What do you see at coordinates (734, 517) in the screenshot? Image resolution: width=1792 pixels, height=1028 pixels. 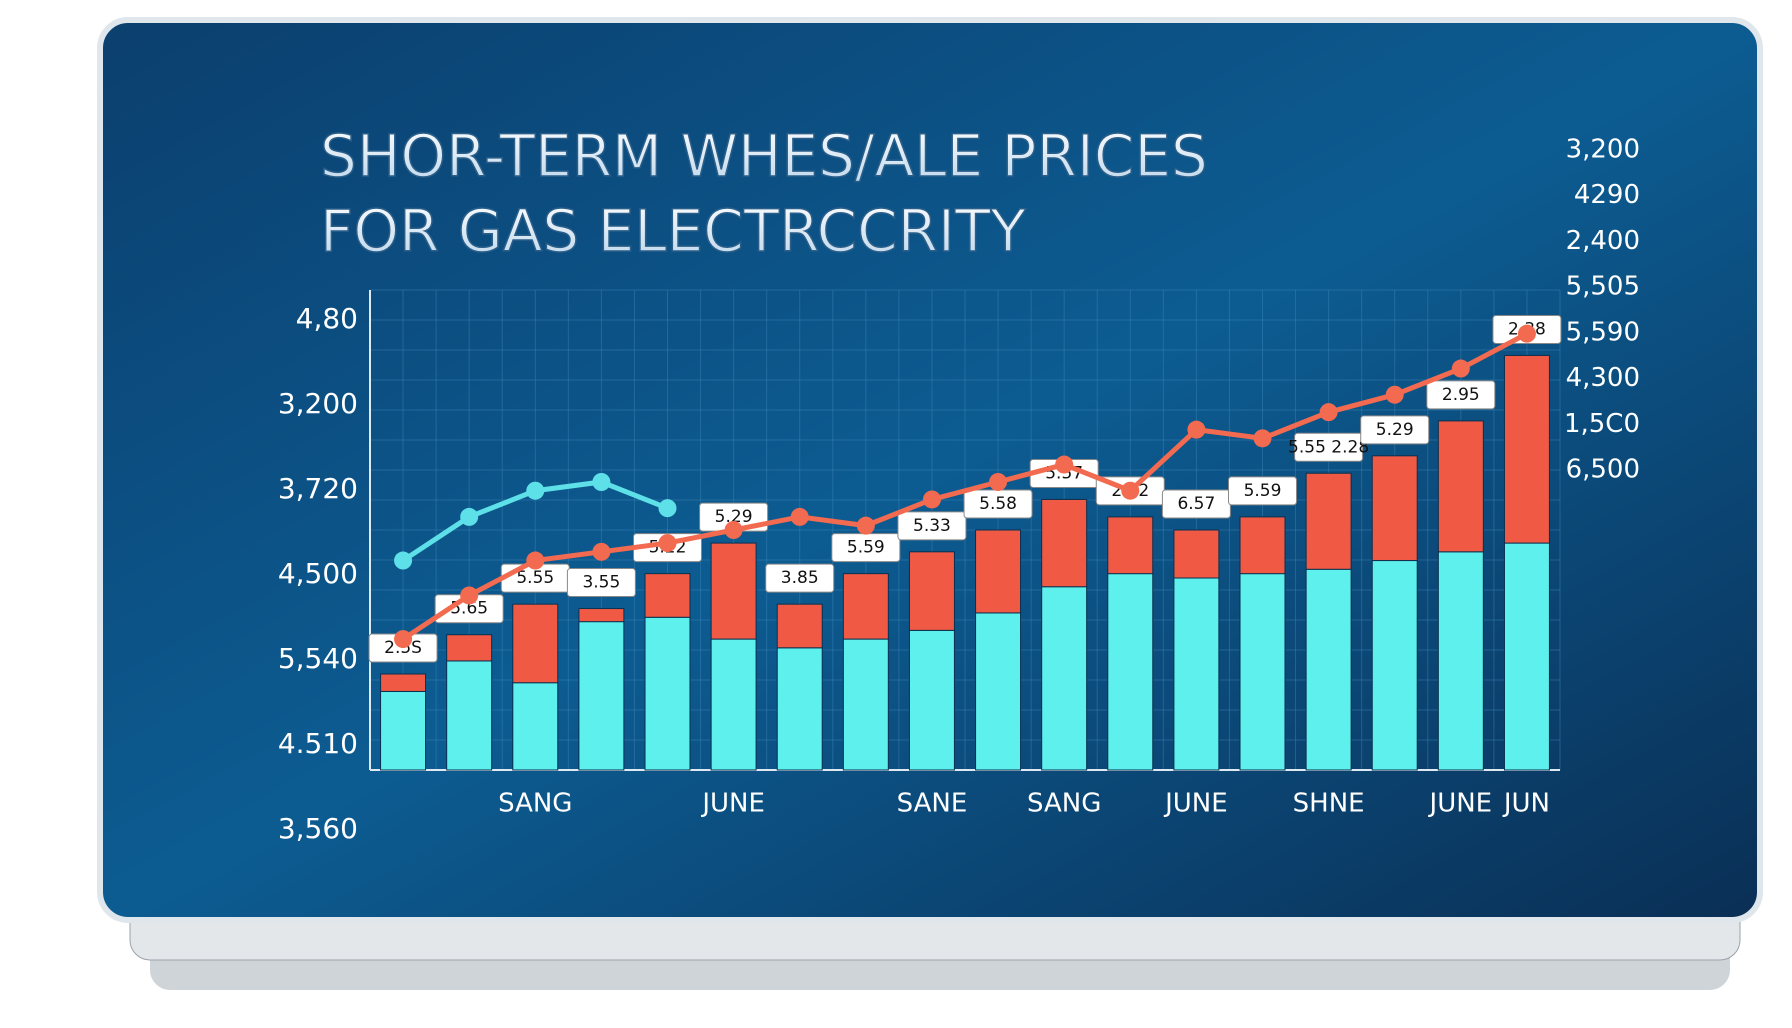 I see `data-label: 5.29` at bounding box center [734, 517].